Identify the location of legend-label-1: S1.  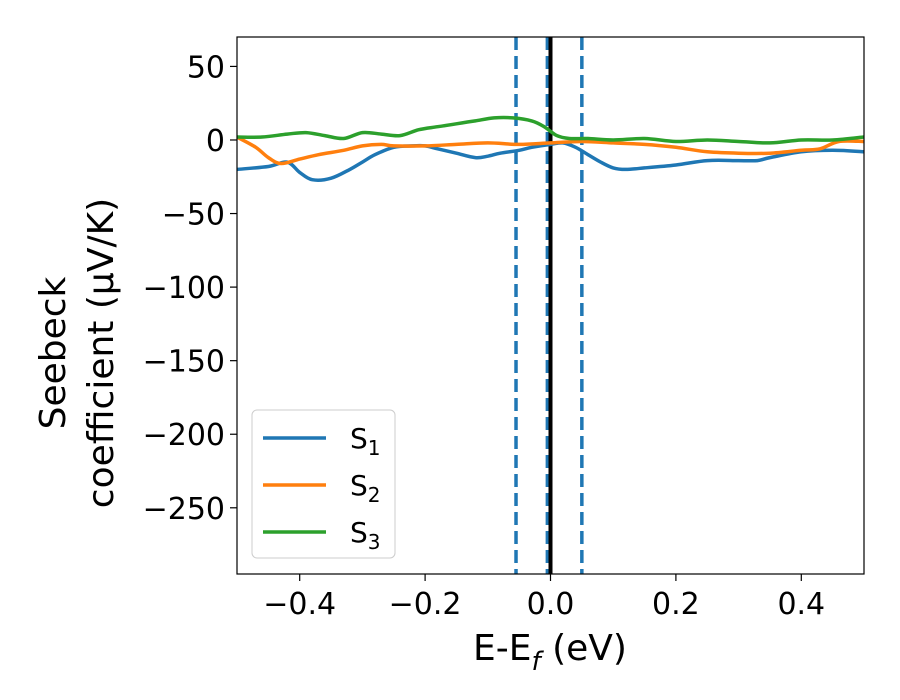
(365, 441).